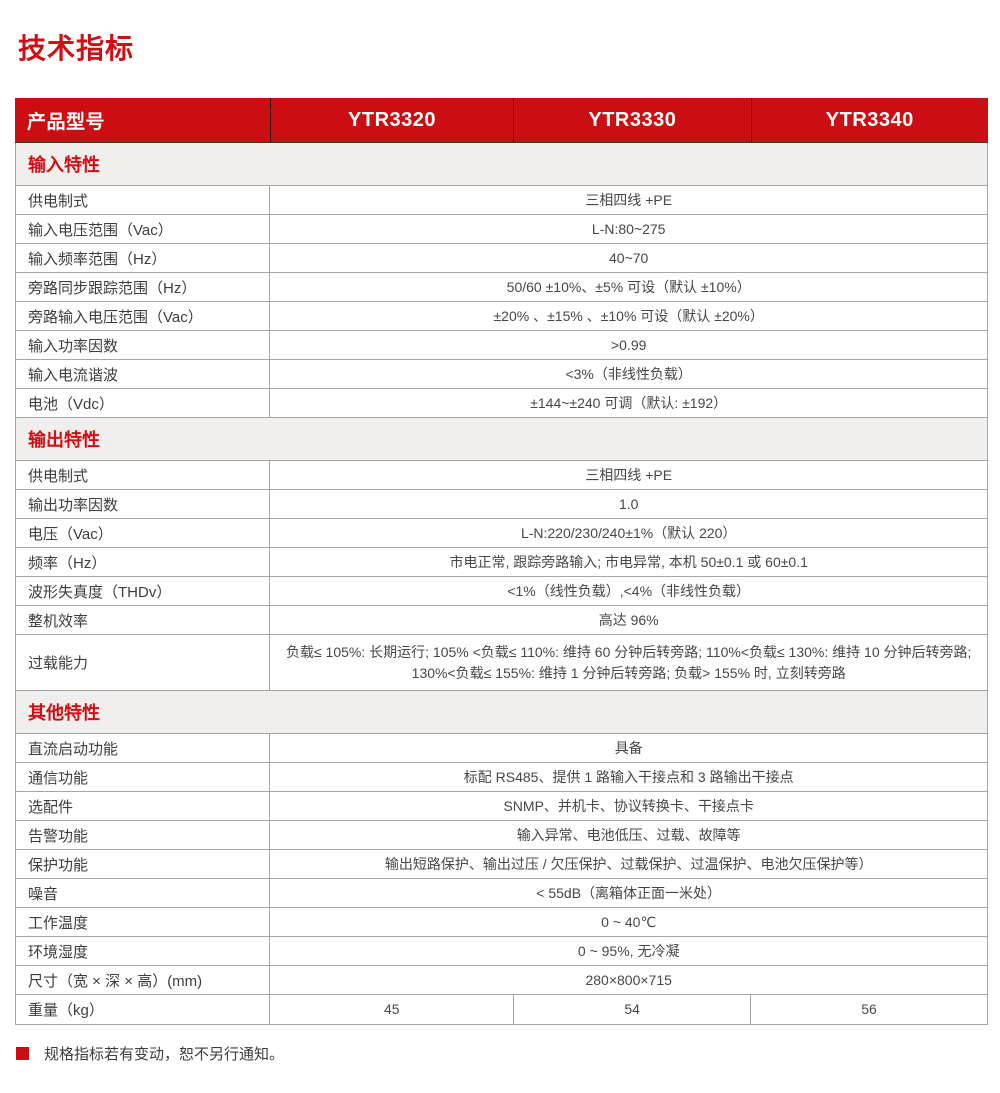 This screenshot has height=1093, width=1000. What do you see at coordinates (501, 164) in the screenshot?
I see `section-header: 输入特性` at bounding box center [501, 164].